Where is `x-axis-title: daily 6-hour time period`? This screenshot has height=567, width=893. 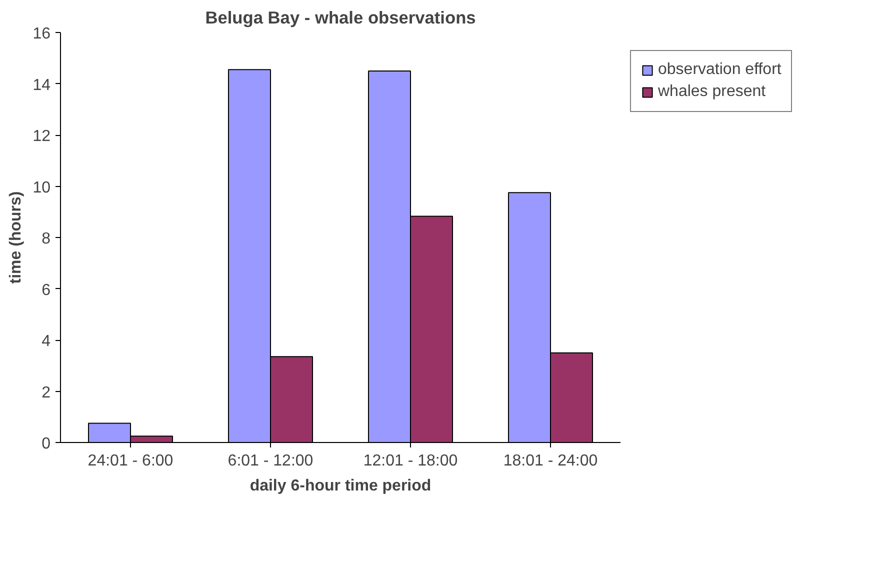
x-axis-title: daily 6-hour time period is located at coordinates (341, 486).